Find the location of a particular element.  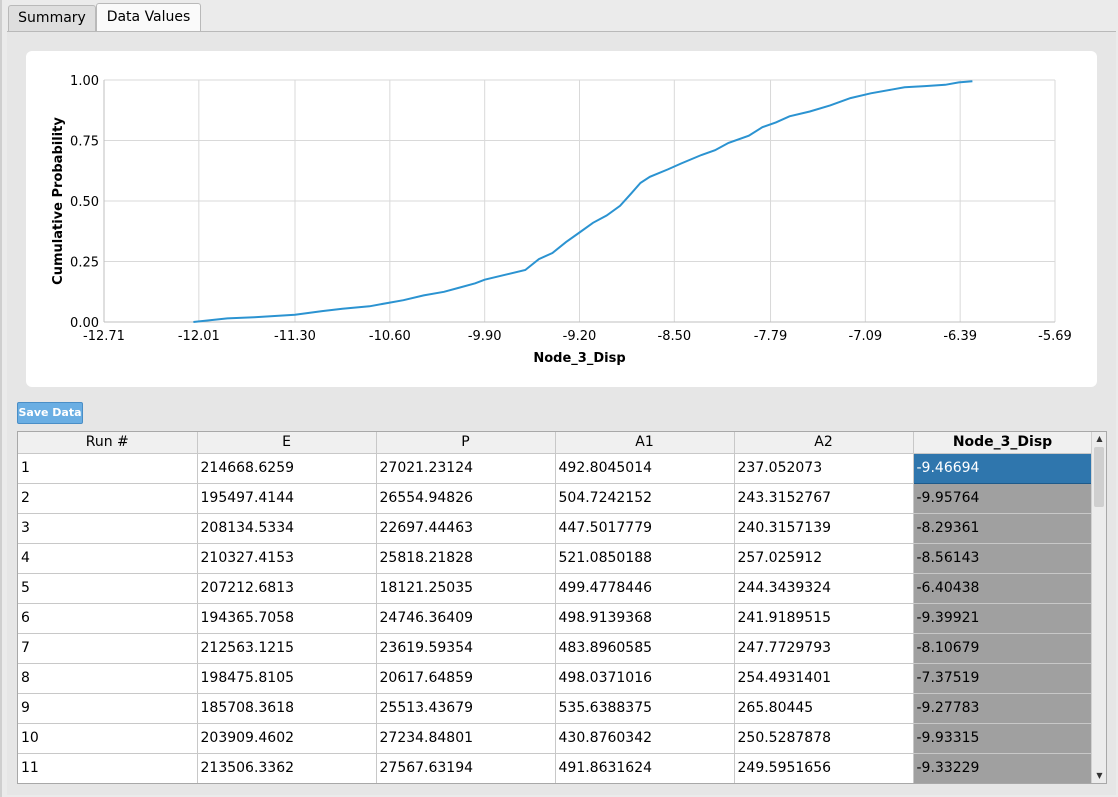

table-cell: 198475.8105 is located at coordinates (287, 678).